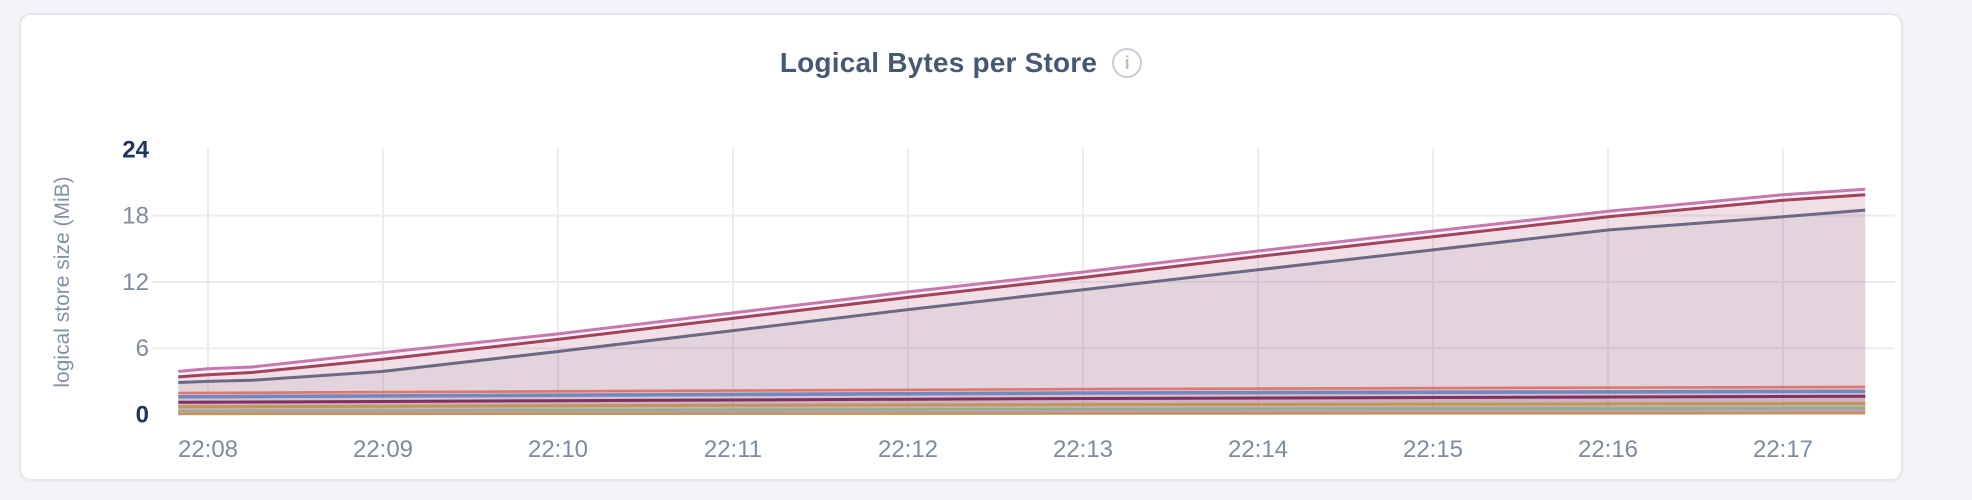 This screenshot has width=1972, height=500. Describe the element at coordinates (383, 449) in the screenshot. I see `x-tick-label: 22:09` at that location.